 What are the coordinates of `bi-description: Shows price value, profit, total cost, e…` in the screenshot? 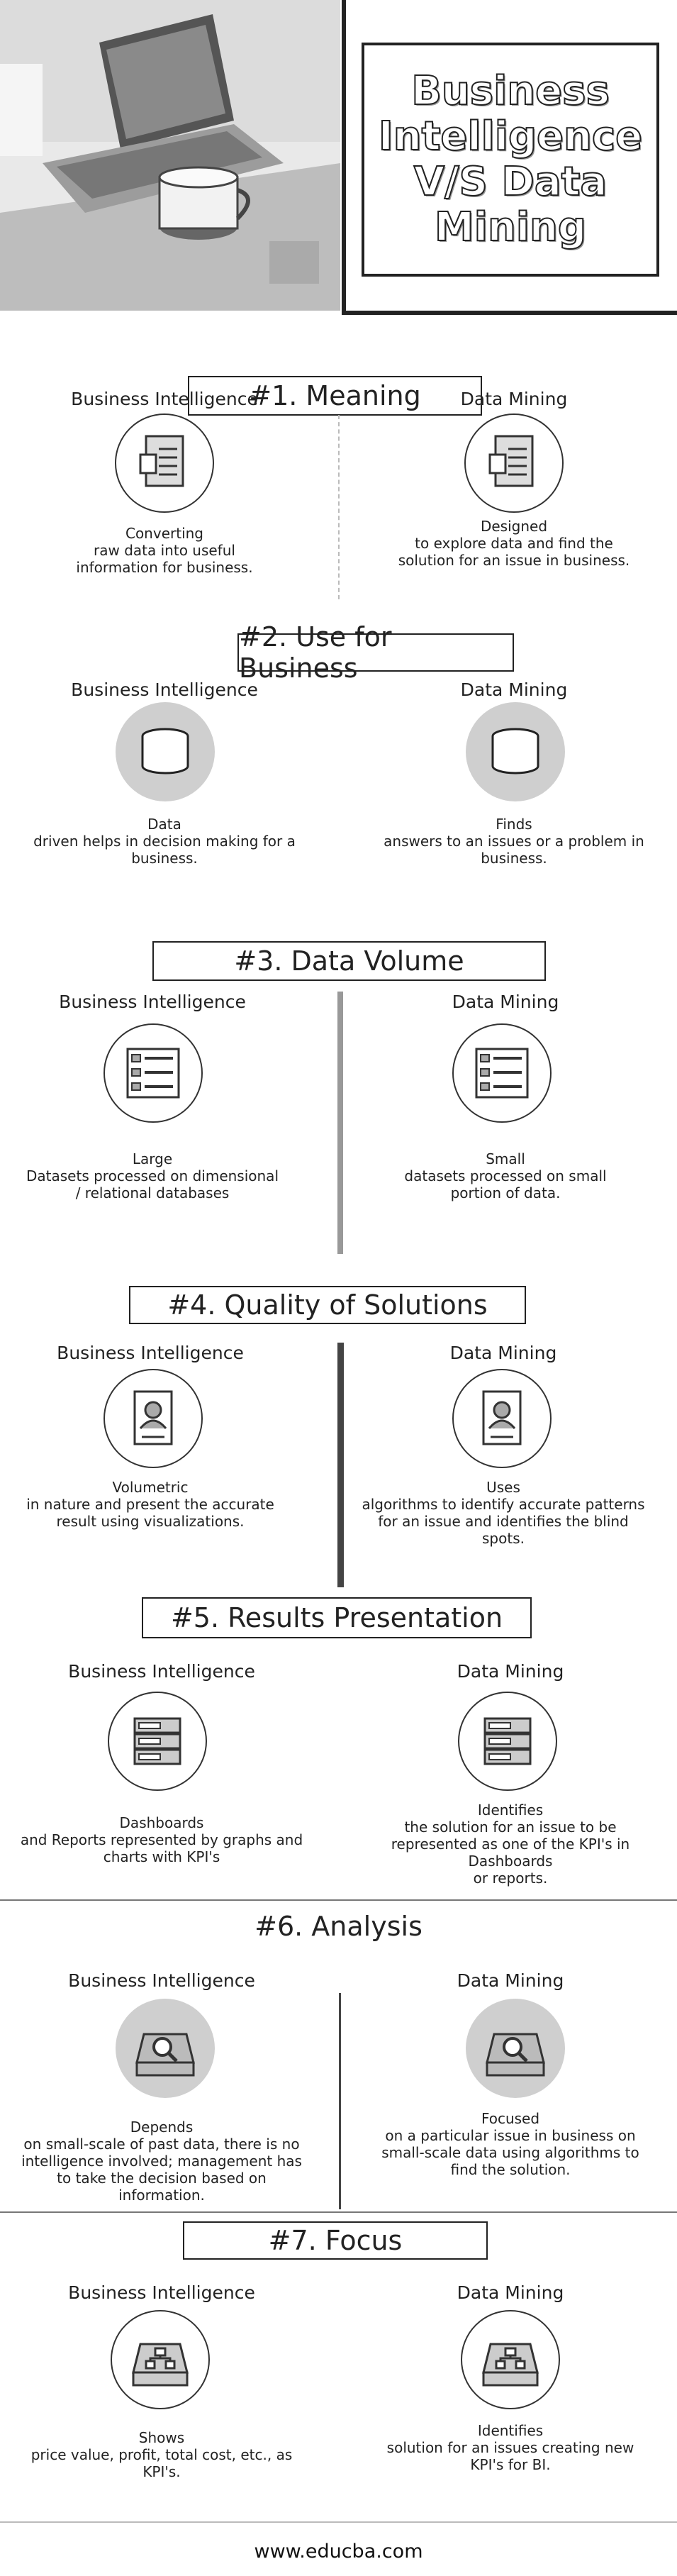 It's located at (161, 2454).